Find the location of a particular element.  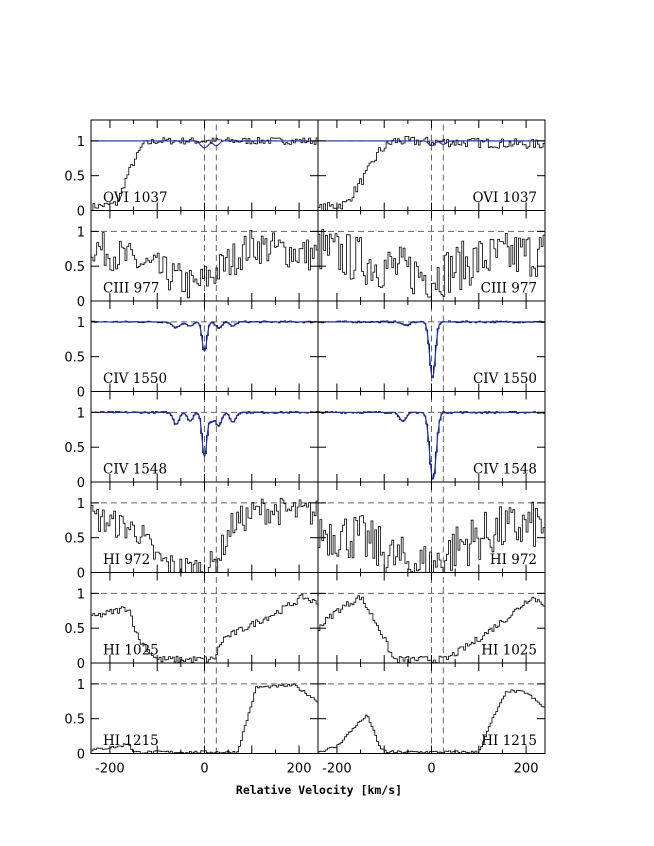

x-axis-title: Relative Velocity [km/s] is located at coordinates (319, 790).